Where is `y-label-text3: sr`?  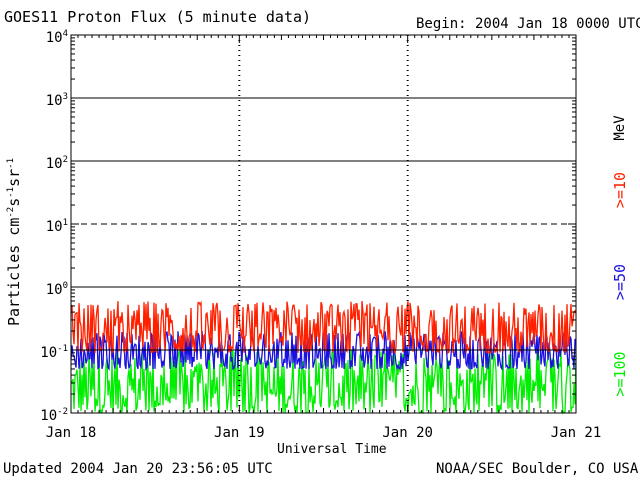 y-label-text3: sr is located at coordinates (14, 177).